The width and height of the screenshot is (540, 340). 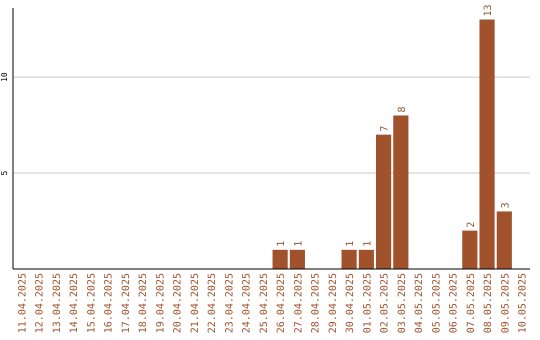 I want to click on x-tick-label: 23.04.2025, so click(x=230, y=303).